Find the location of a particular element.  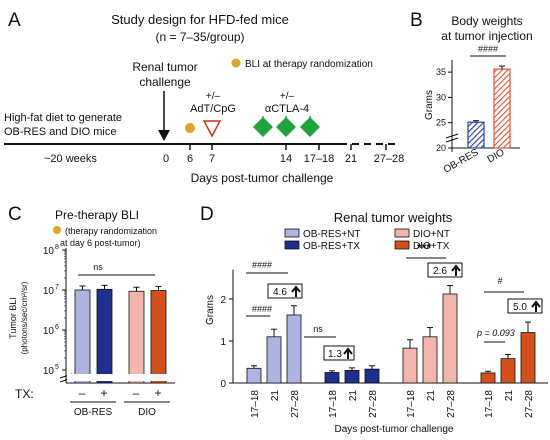

panel-c-label: C is located at coordinates (15, 214).